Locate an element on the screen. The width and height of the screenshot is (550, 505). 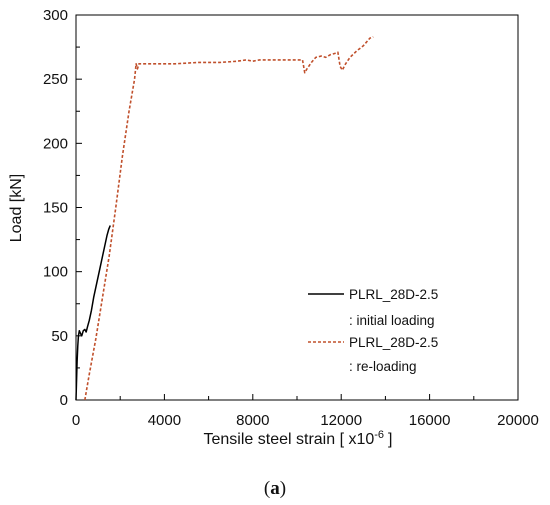
y-tick-label: 300 is located at coordinates (55, 15).